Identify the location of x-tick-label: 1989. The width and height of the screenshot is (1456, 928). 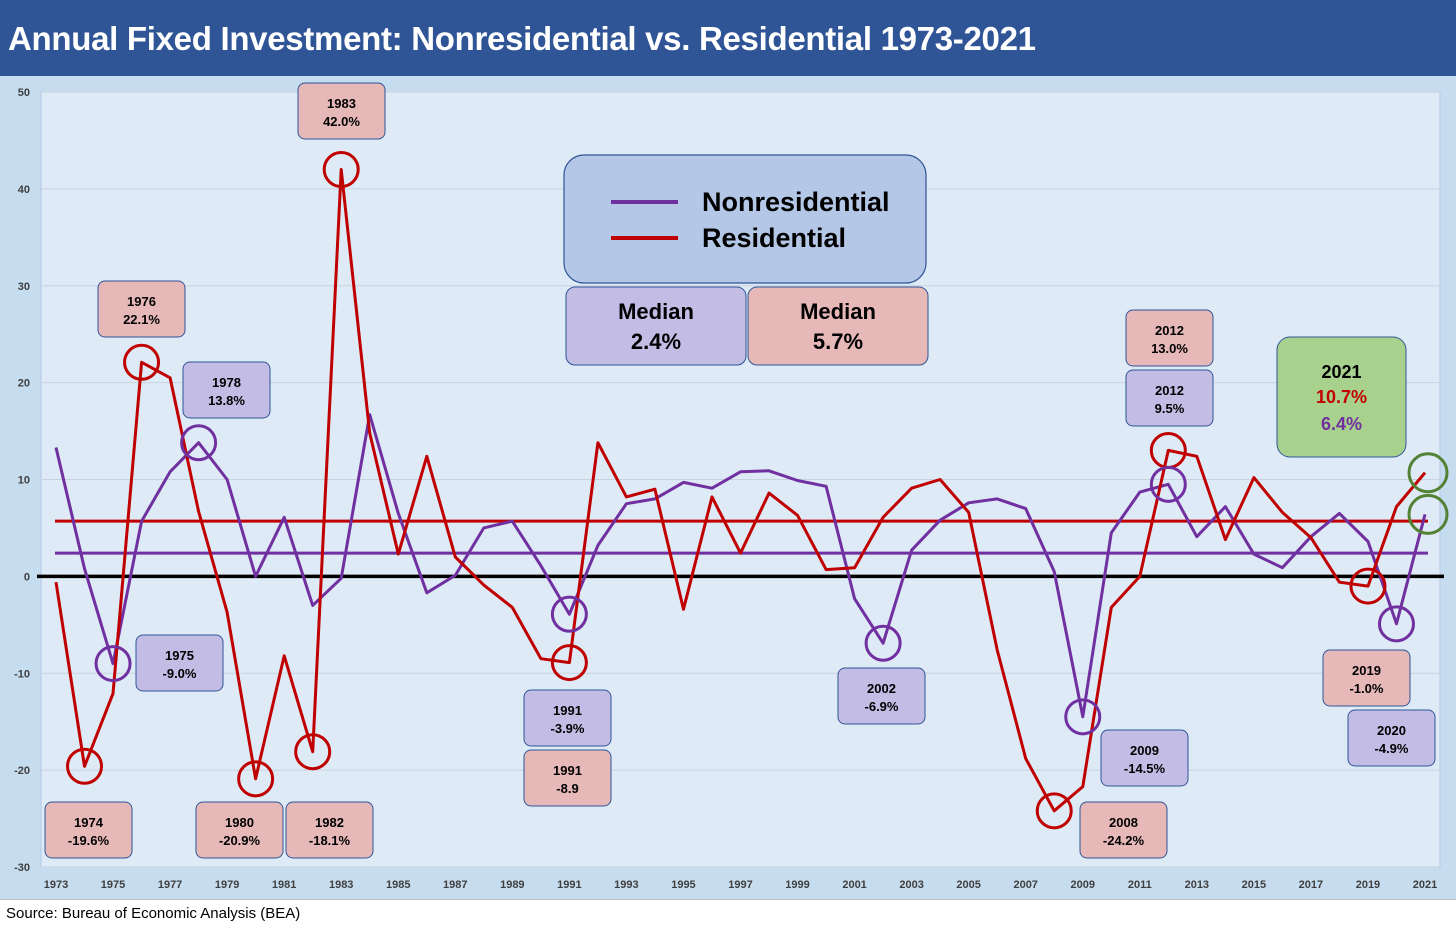
(512, 885).